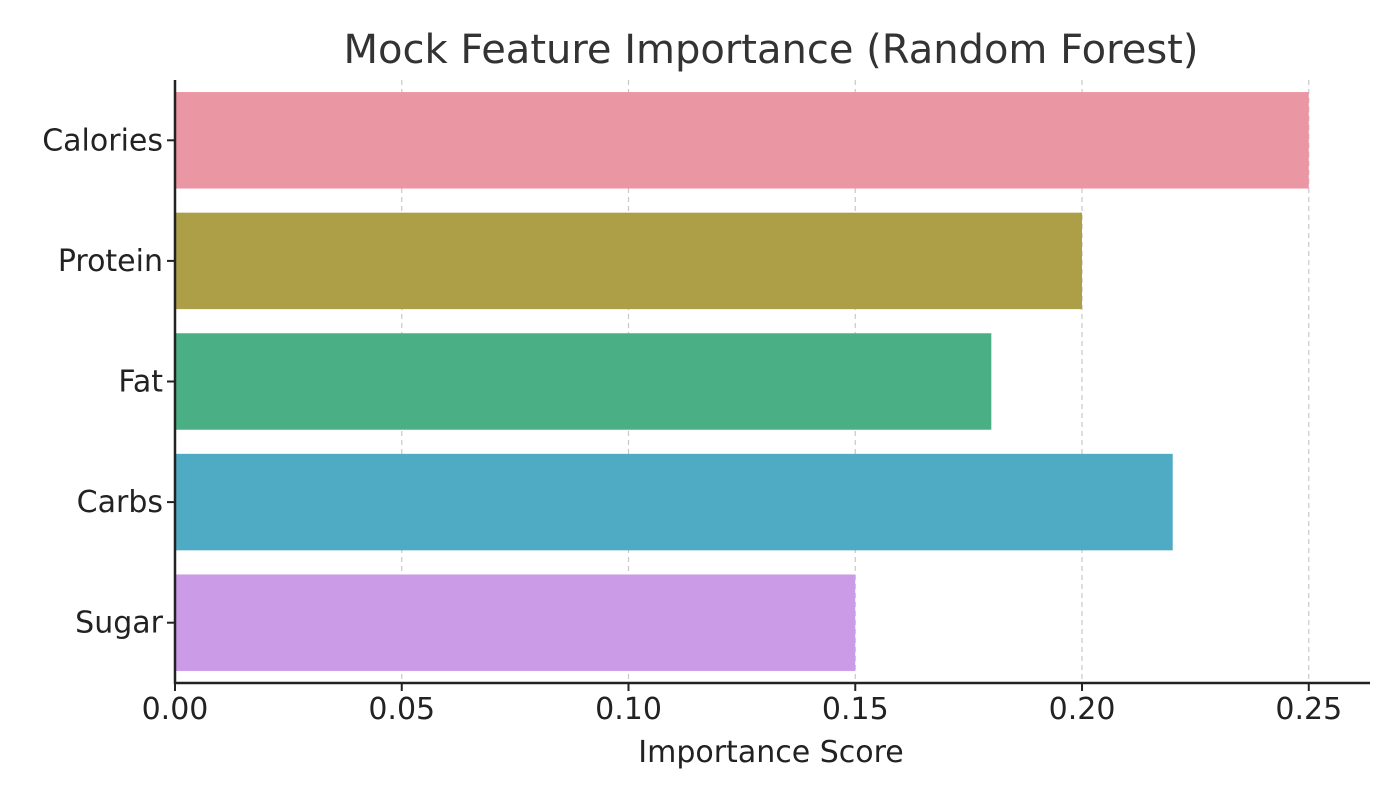 This screenshot has width=1400, height=800. What do you see at coordinates (401, 709) in the screenshot?
I see `x-tick-label-1: 0.05` at bounding box center [401, 709].